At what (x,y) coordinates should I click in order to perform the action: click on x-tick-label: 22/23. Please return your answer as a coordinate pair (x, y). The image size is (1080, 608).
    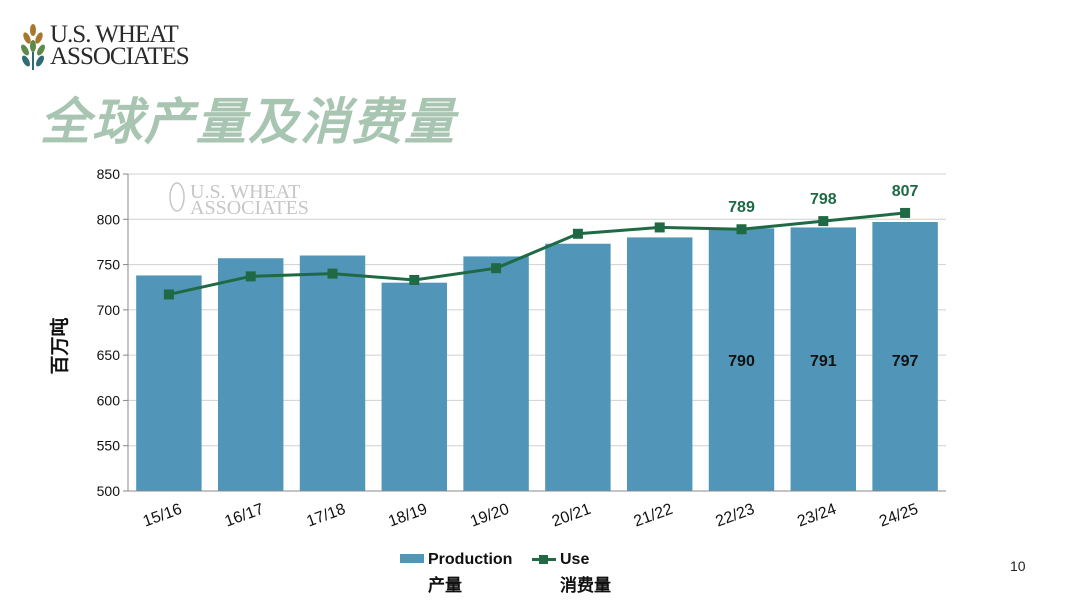
    Looking at the image, I should click on (735, 516).